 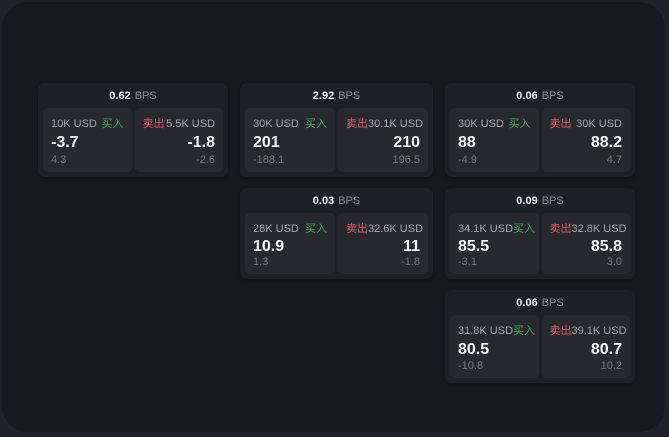 I want to click on buy-delta: -10.8, so click(x=471, y=366).